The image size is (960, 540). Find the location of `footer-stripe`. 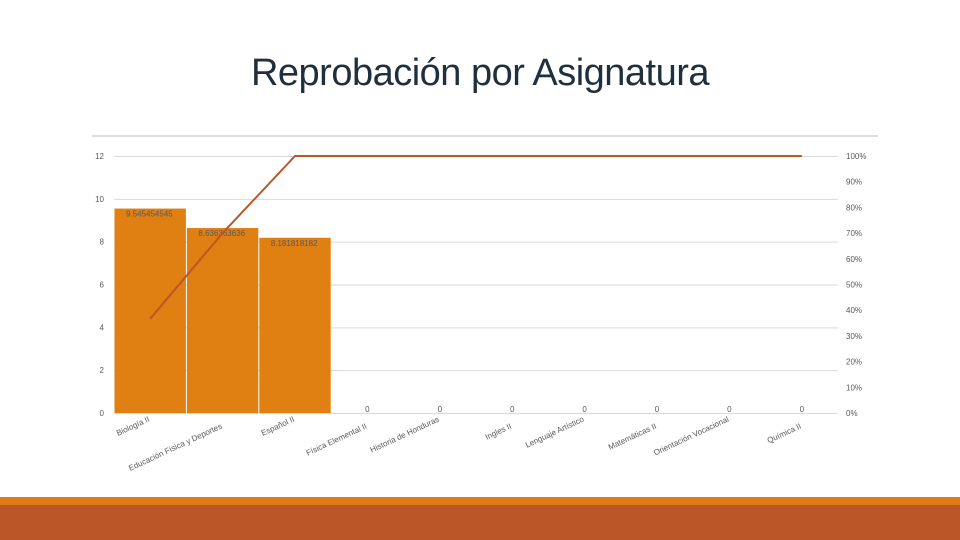

footer-stripe is located at coordinates (480, 501).